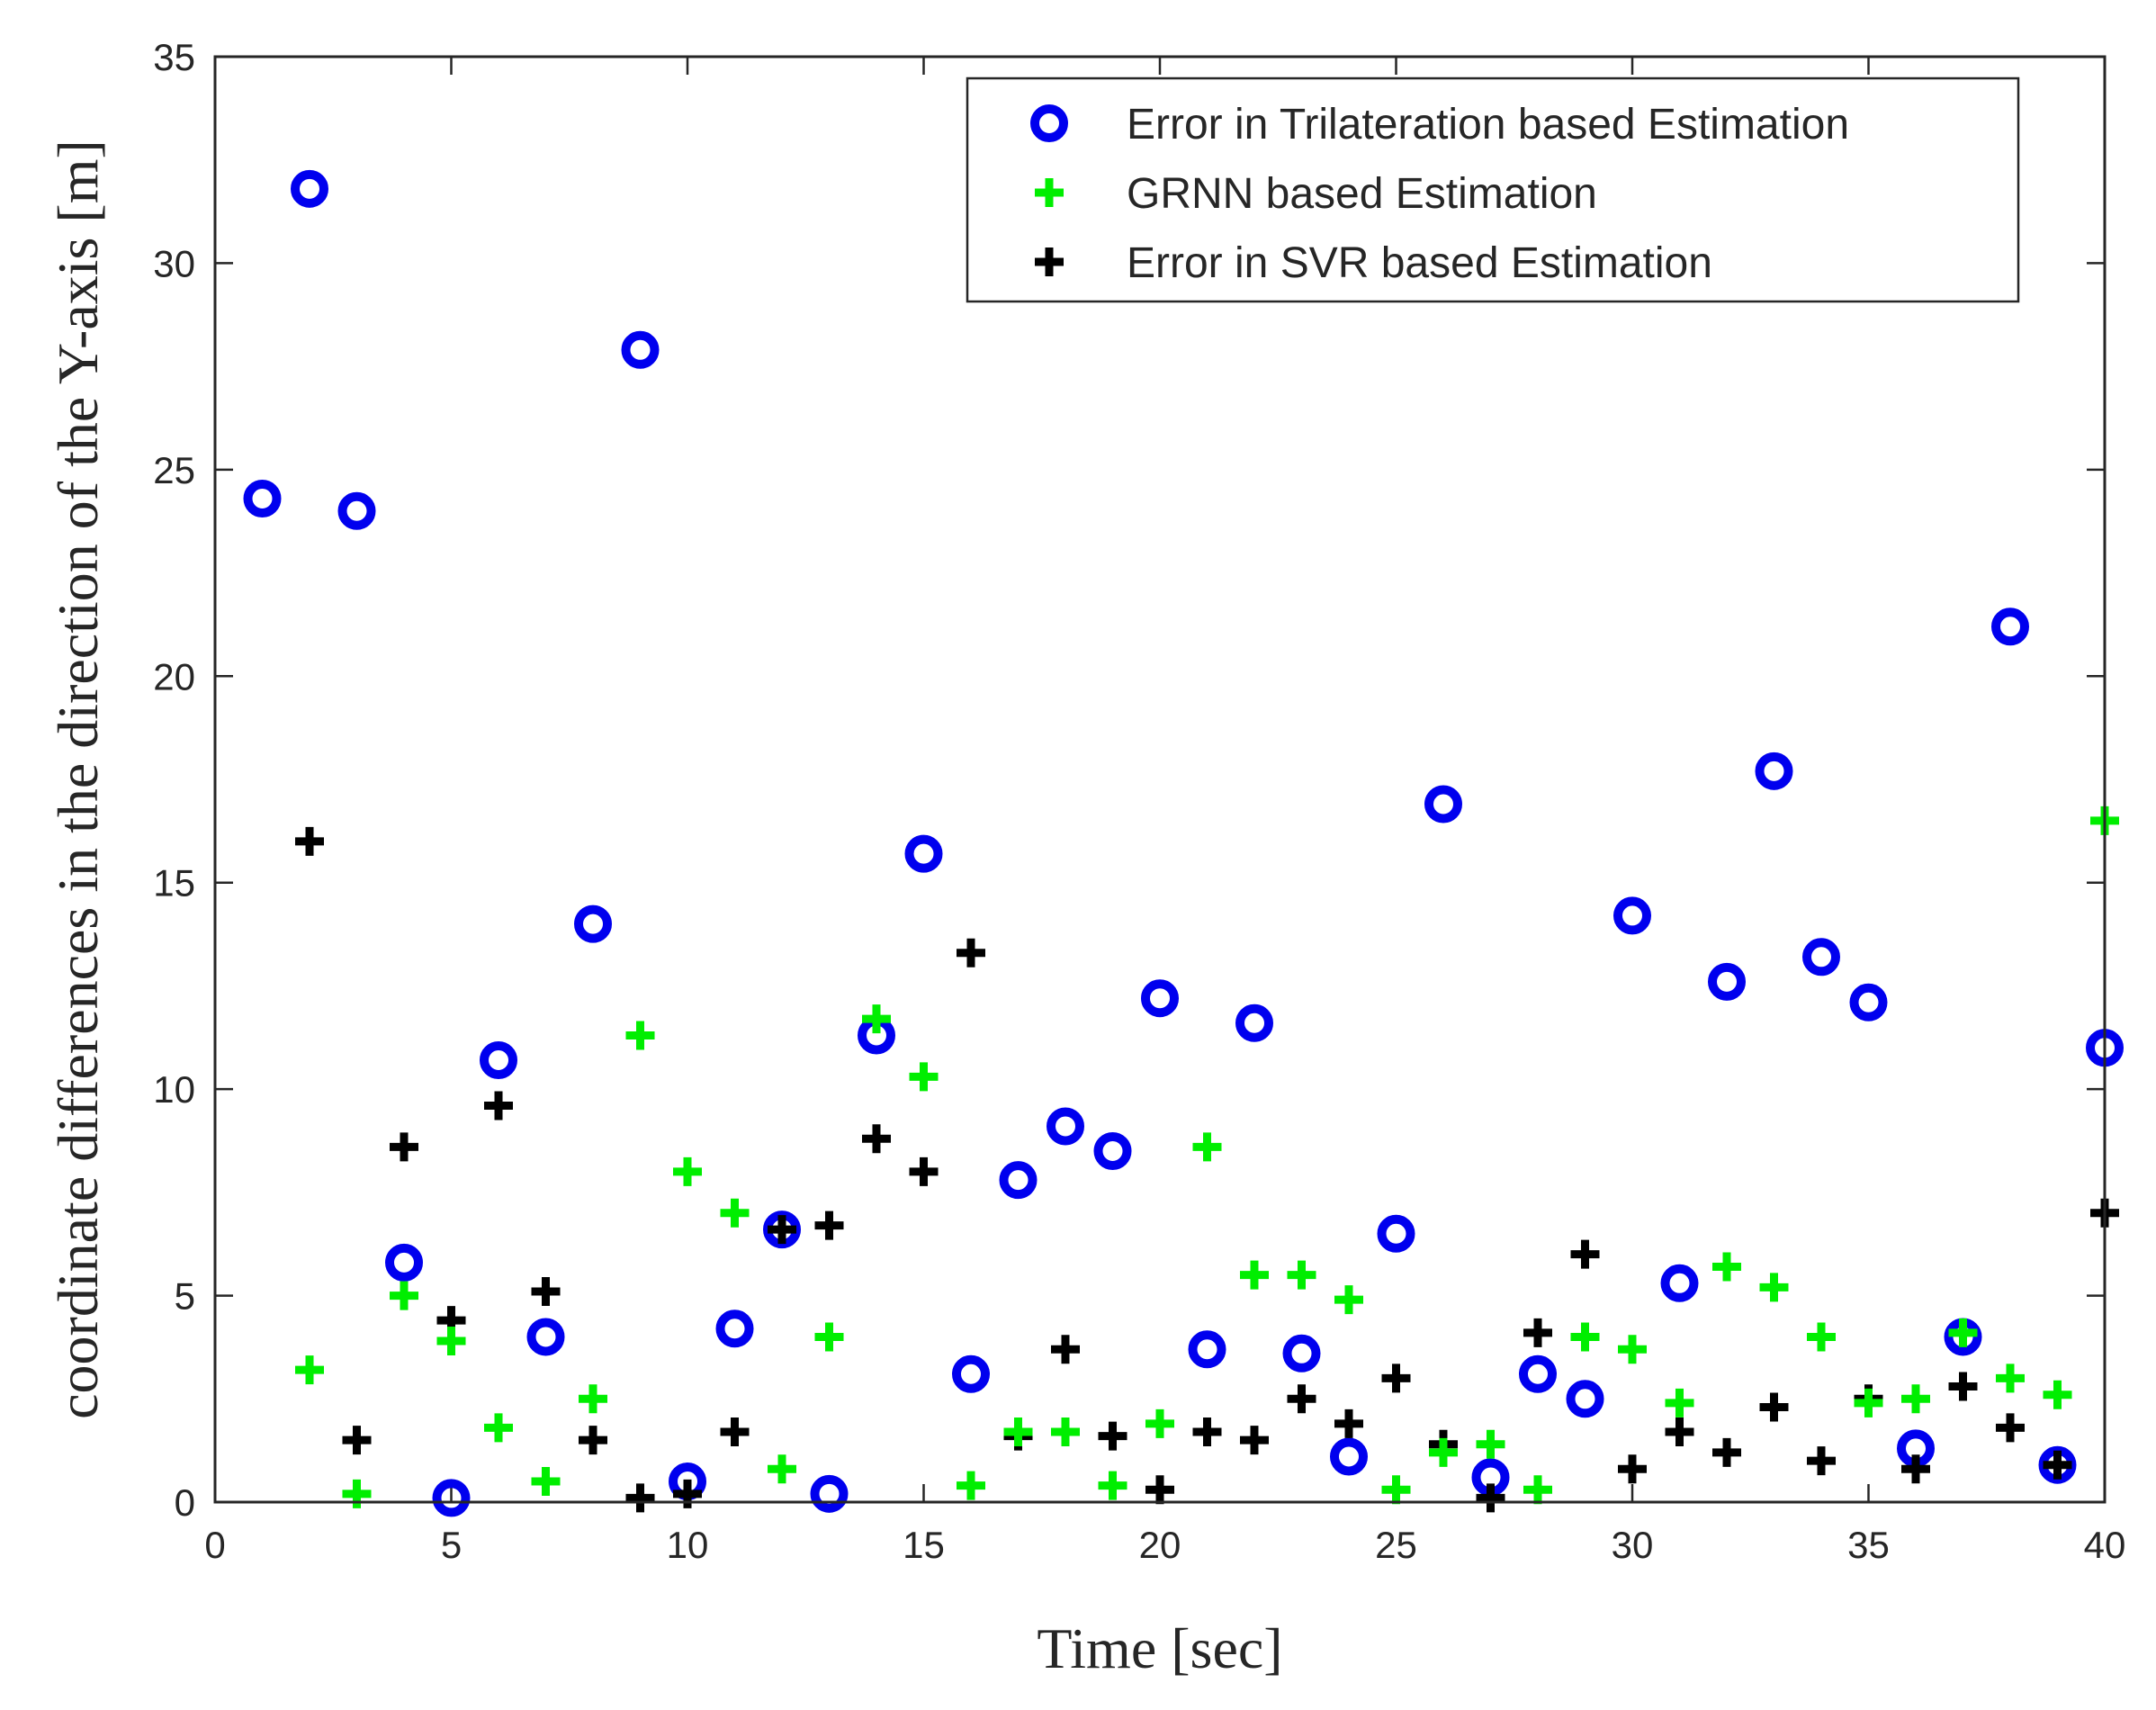  I want to click on x-tick-label: 10, so click(688, 1545).